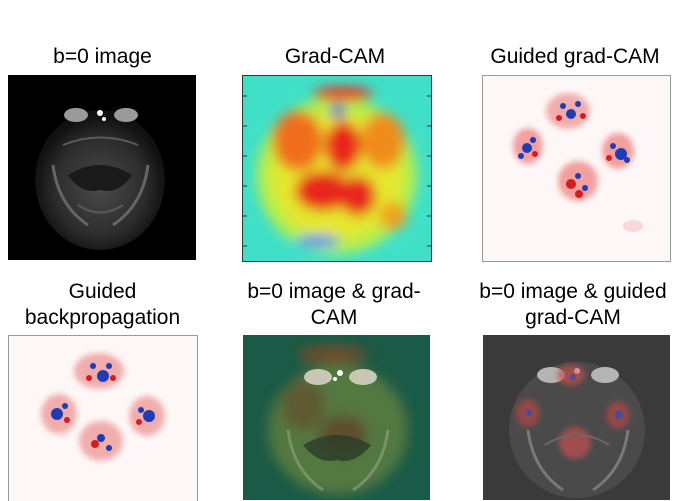  Describe the element at coordinates (102, 167) in the screenshot. I see `image-b0-mri` at that location.